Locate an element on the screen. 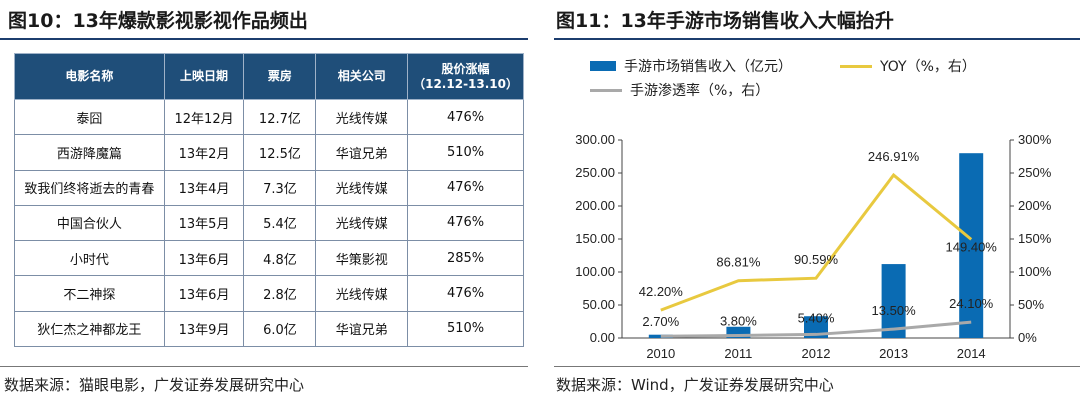  table-row: 泰囧 12年12月 12.7亿 光线传媒 476% is located at coordinates (269, 117).